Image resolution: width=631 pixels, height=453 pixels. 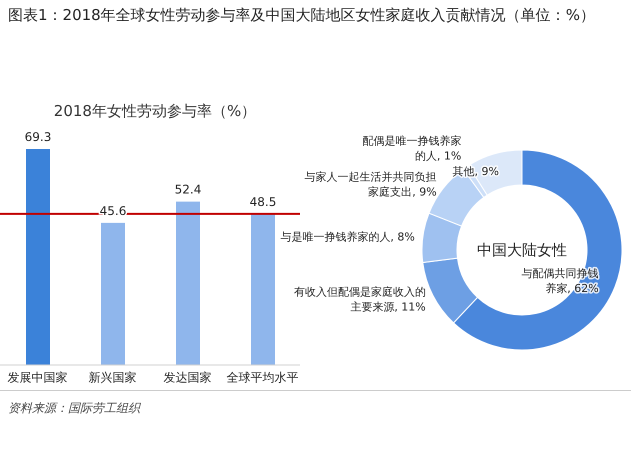 I want to click on data-label: 52.4, so click(x=188, y=189).